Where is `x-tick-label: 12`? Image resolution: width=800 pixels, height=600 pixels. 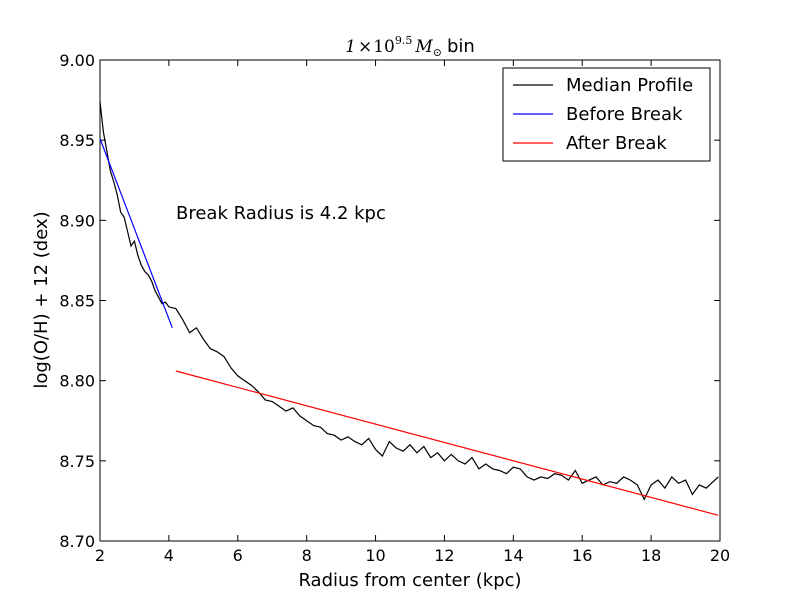 x-tick-label: 12 is located at coordinates (444, 555).